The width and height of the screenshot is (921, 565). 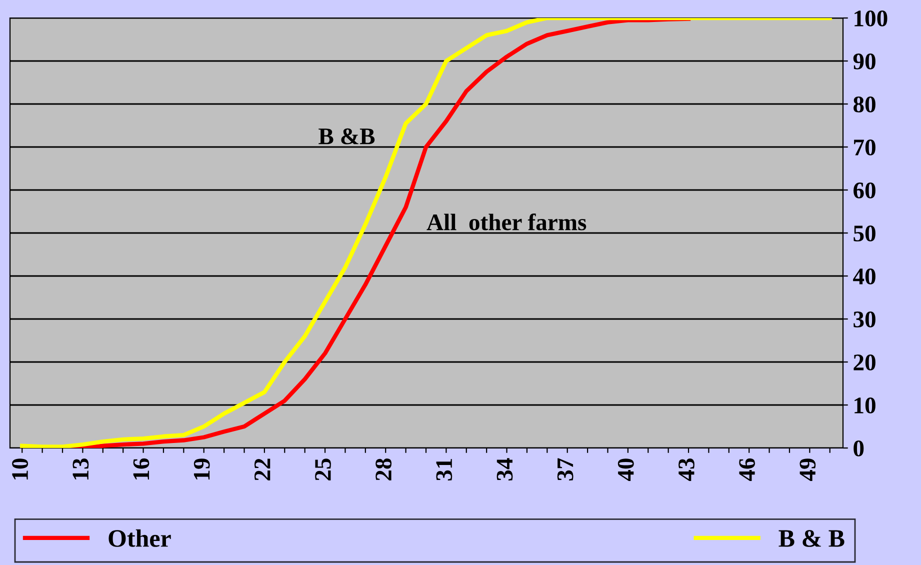 What do you see at coordinates (865, 104) in the screenshot?
I see `y-tick-label: 80` at bounding box center [865, 104].